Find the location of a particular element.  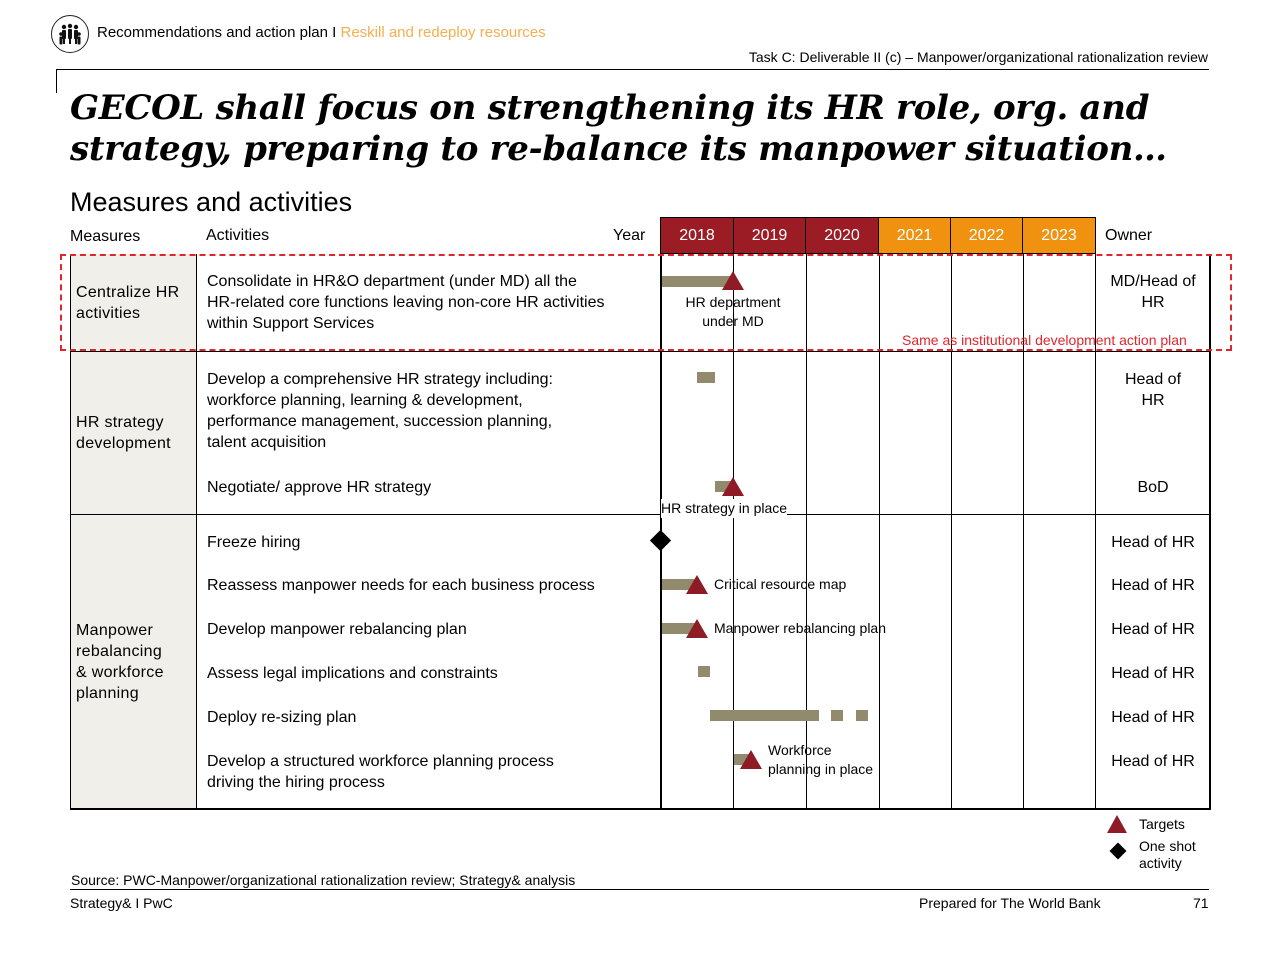

gantt-border-right is located at coordinates (1095, 531).